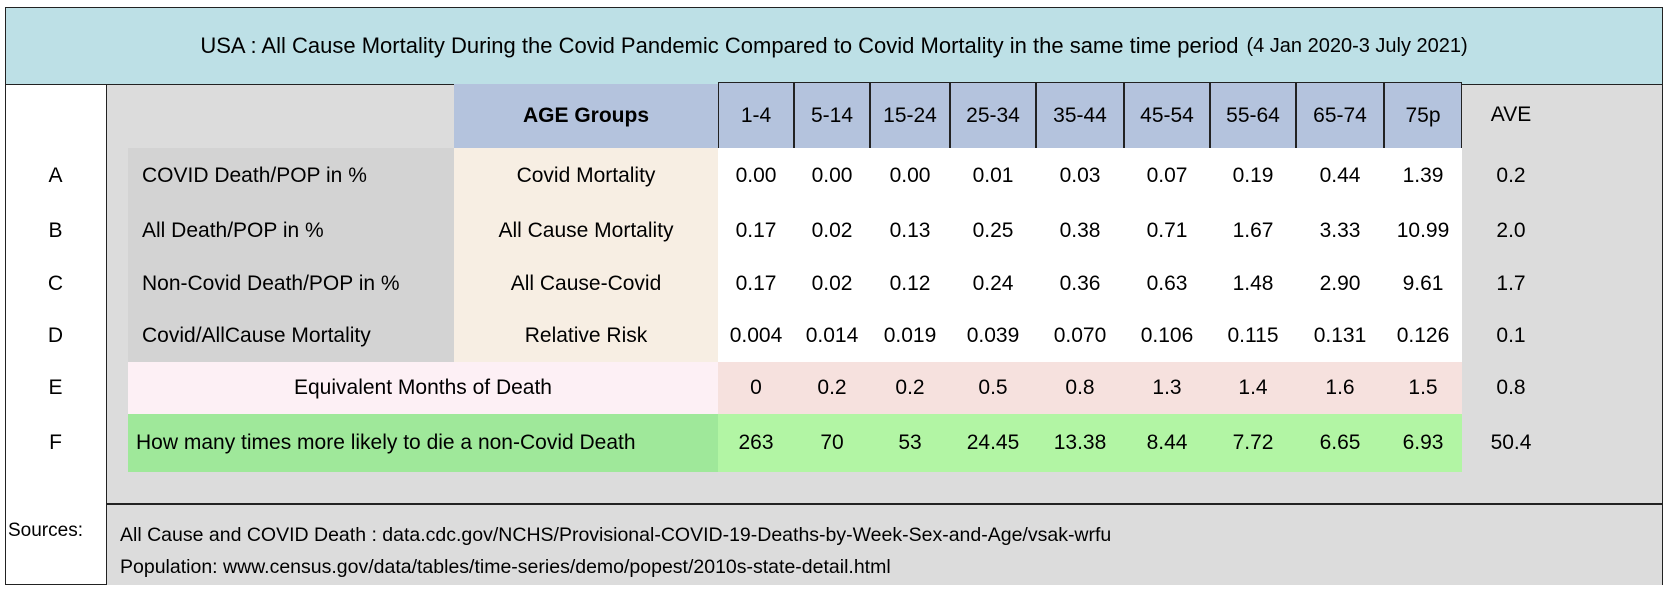 The width and height of the screenshot is (1668, 590). I want to click on value-cell: 3.33, so click(1340, 230).